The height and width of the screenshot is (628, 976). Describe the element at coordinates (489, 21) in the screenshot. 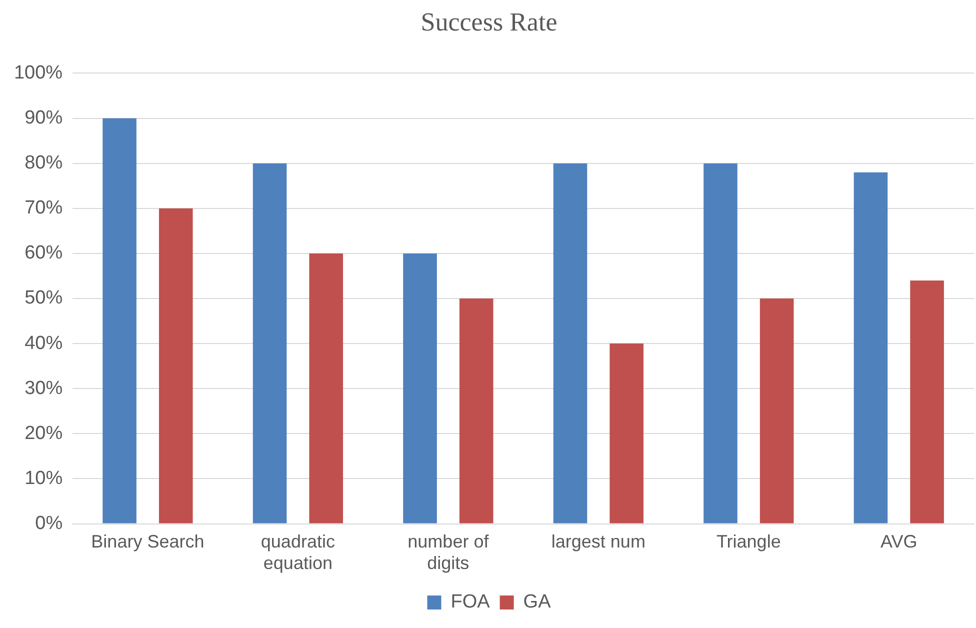

I see `chart-title: Success Rate` at that location.